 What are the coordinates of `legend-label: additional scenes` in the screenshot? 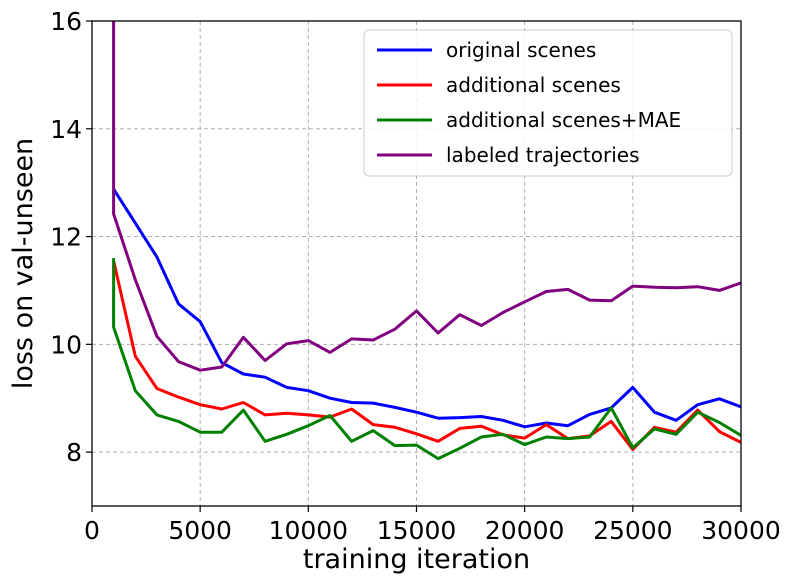 It's located at (533, 85).